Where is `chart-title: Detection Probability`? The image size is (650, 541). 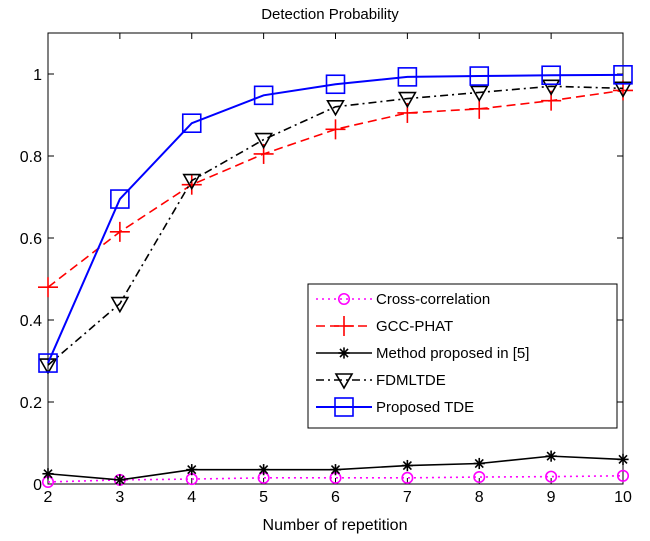 chart-title: Detection Probability is located at coordinates (330, 14).